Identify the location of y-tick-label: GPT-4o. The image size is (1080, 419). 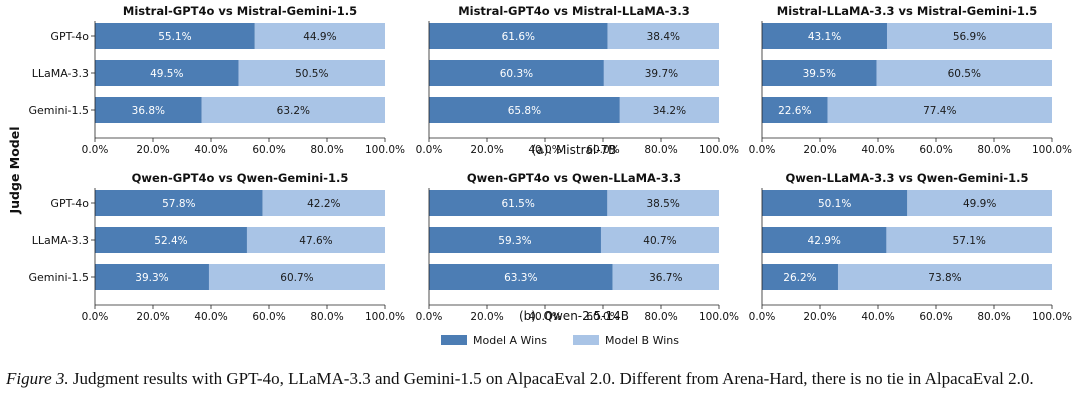
(69, 36).